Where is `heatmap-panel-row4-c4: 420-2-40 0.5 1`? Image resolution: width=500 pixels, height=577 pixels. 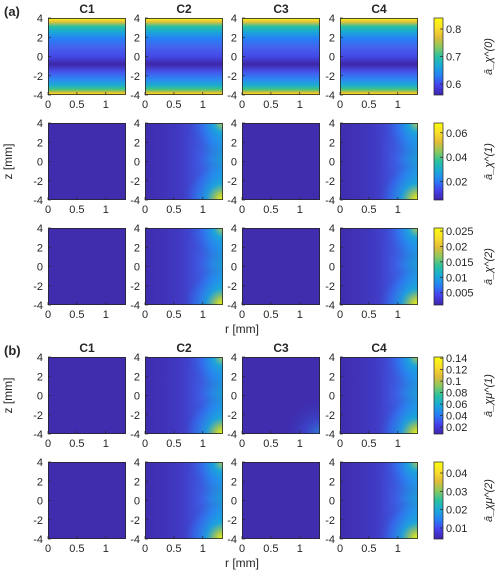 heatmap-panel-row4-c4: 420-2-40 0.5 1 is located at coordinates (371, 401).